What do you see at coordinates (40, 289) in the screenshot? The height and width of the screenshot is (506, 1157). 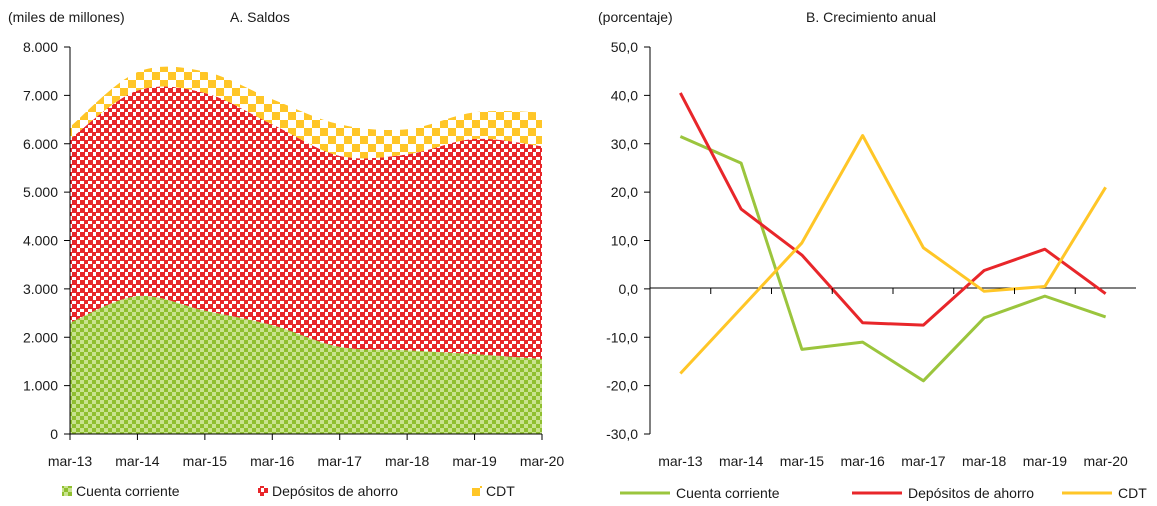 I see `y-tick-label: 3.000` at bounding box center [40, 289].